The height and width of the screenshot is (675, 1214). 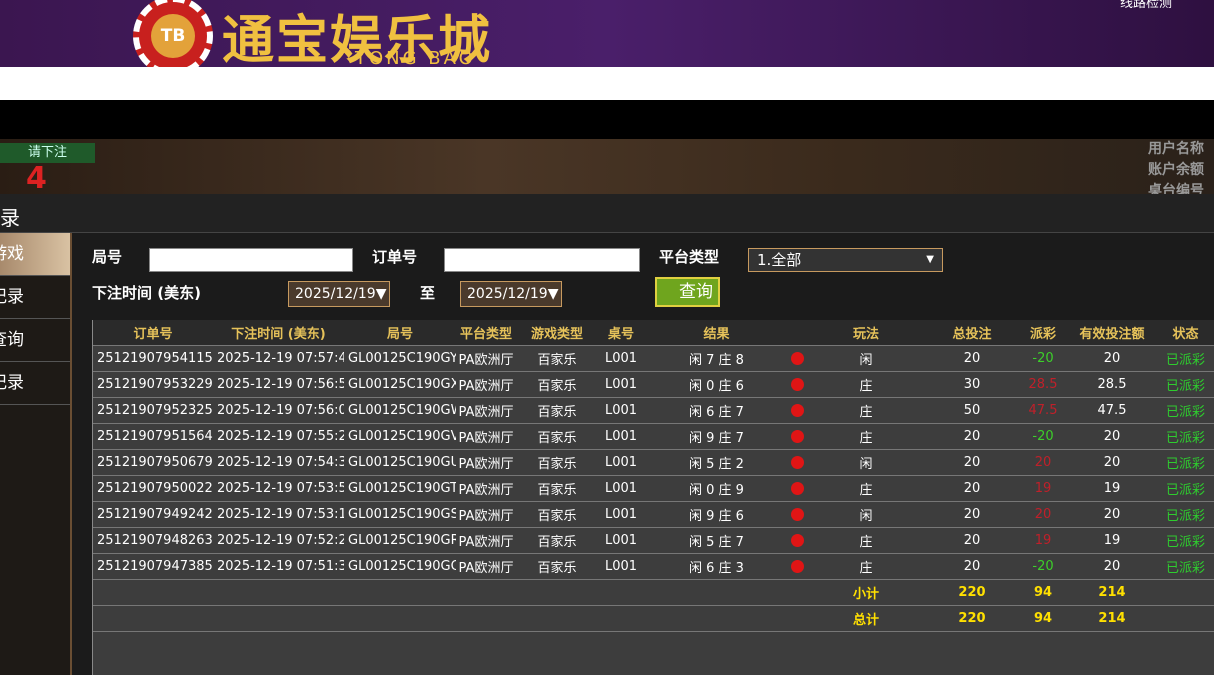 I want to click on logo-chip: TB, so click(x=173, y=33).